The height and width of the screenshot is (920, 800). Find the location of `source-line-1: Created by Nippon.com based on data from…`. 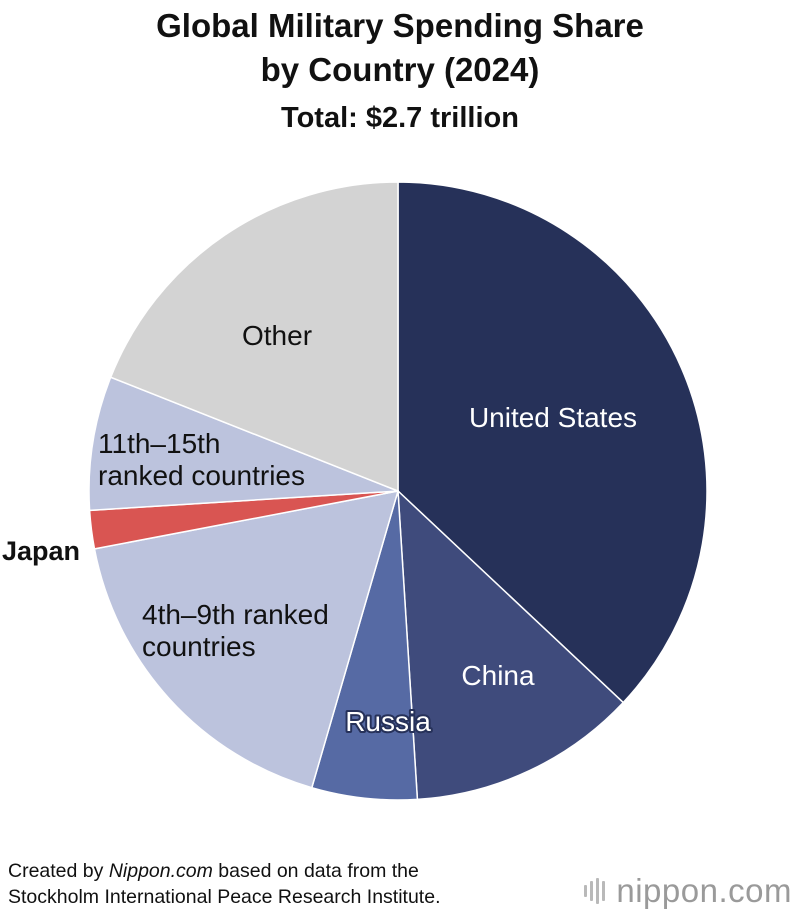

source-line-1: Created by Nippon.com based on data from… is located at coordinates (213, 871).